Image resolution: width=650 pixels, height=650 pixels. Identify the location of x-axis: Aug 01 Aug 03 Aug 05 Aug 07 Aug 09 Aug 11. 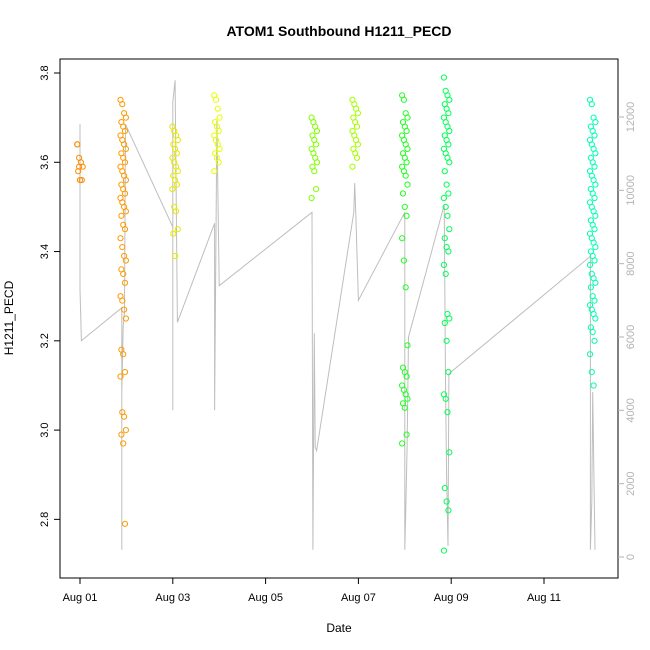
(312, 591).